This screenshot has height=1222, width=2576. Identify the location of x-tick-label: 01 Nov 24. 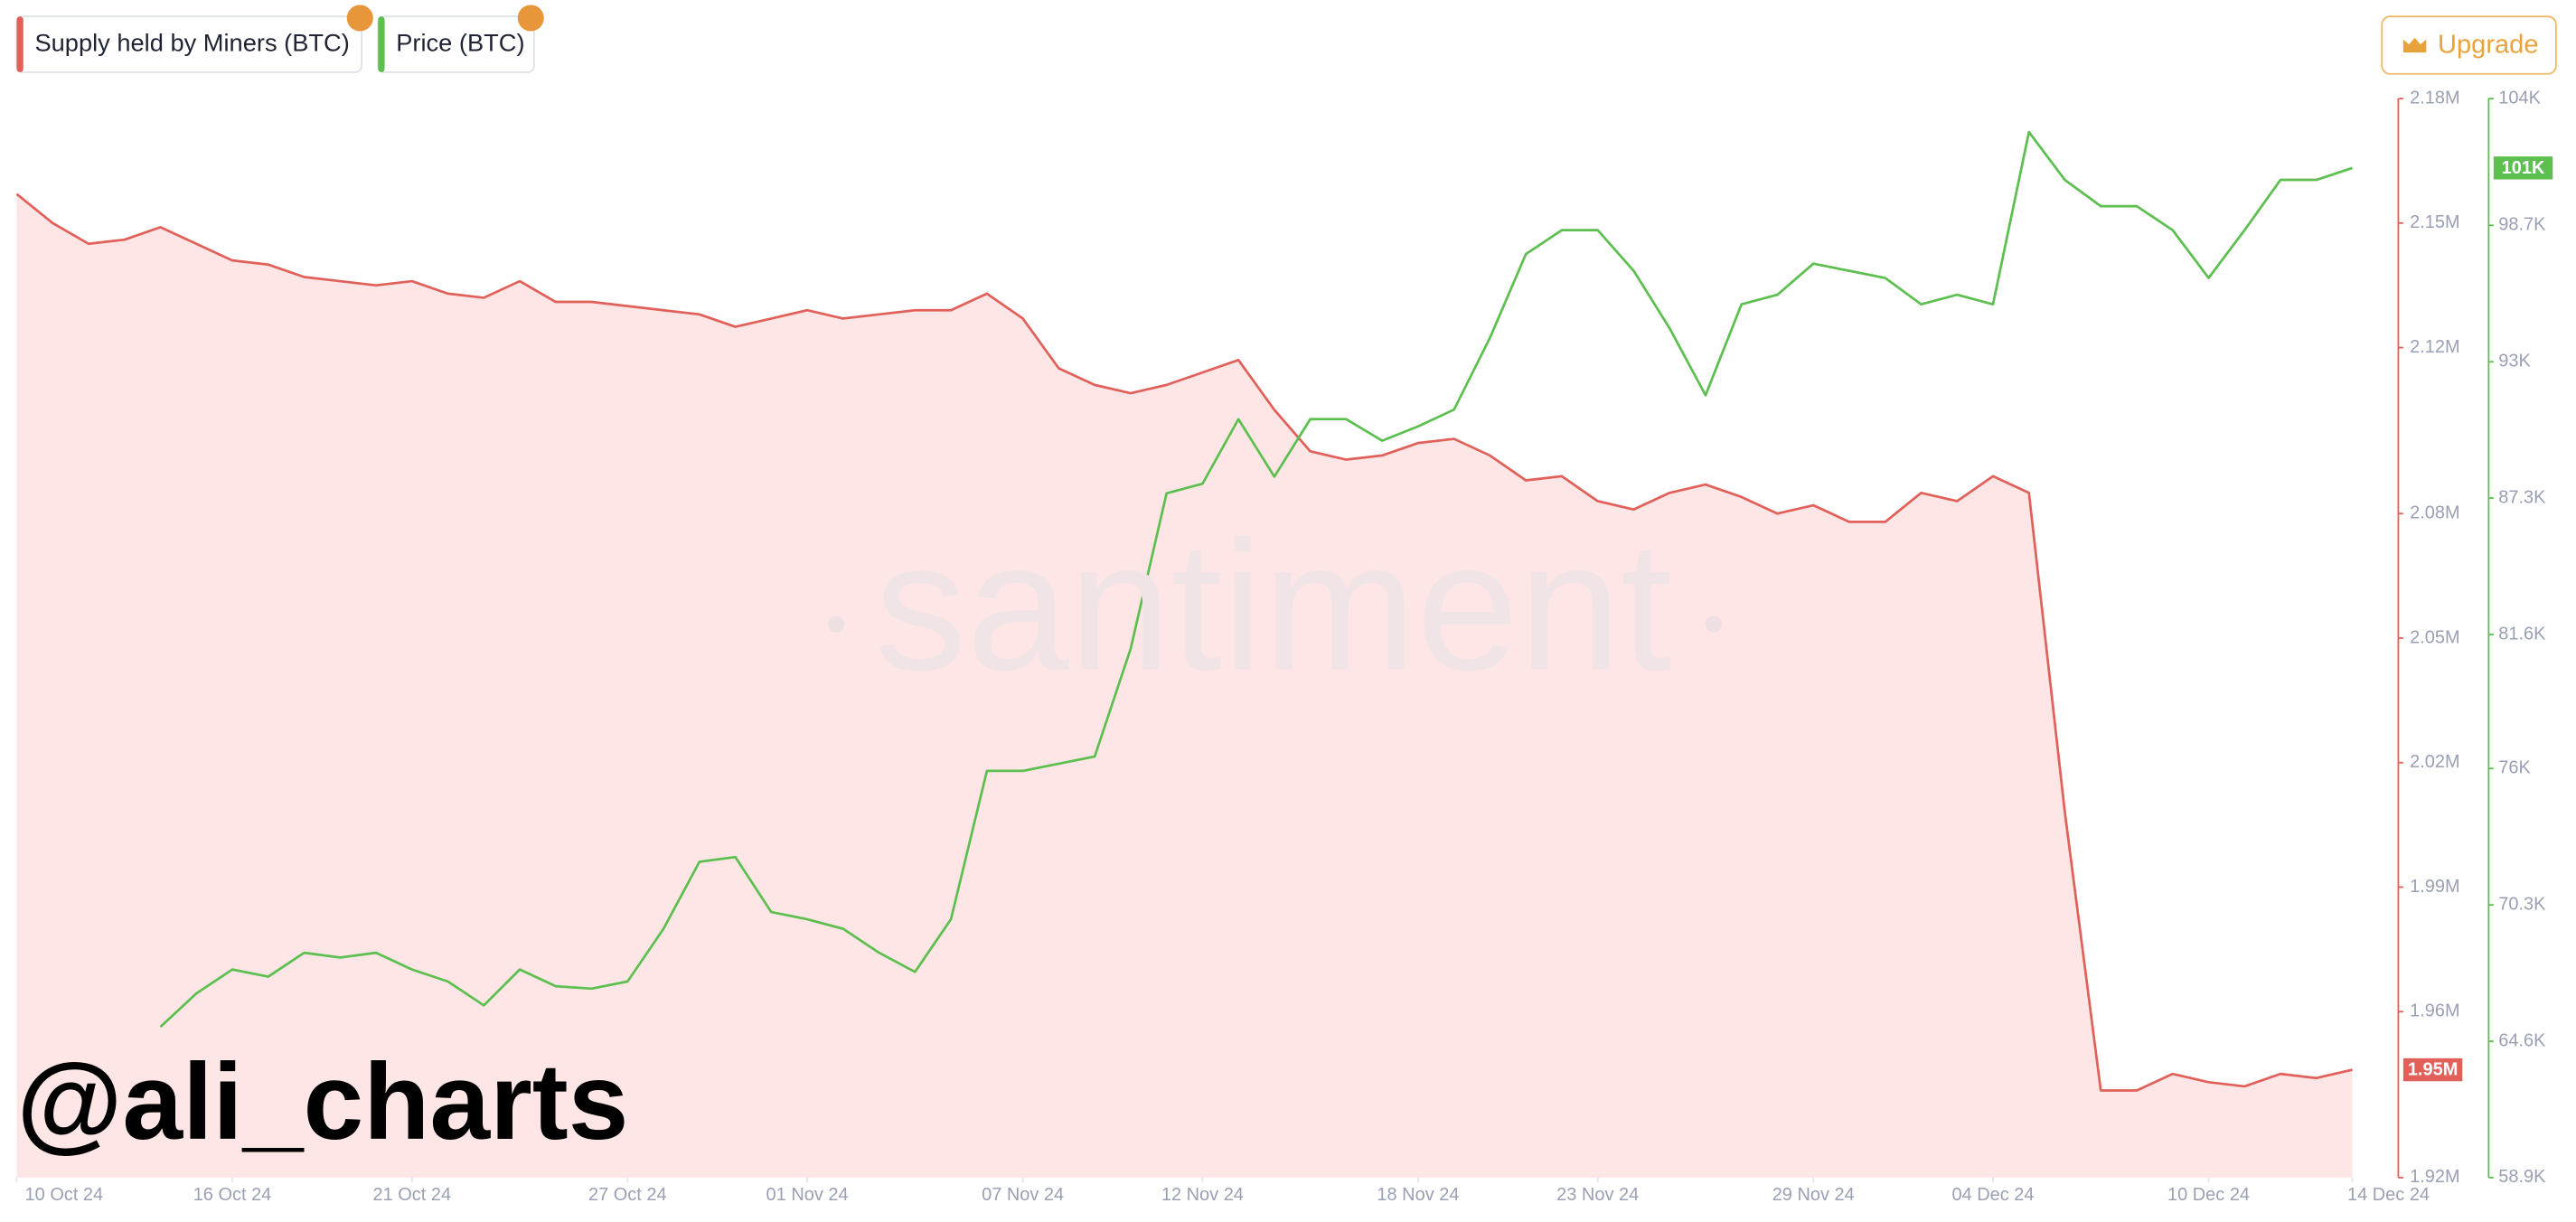
(808, 1195).